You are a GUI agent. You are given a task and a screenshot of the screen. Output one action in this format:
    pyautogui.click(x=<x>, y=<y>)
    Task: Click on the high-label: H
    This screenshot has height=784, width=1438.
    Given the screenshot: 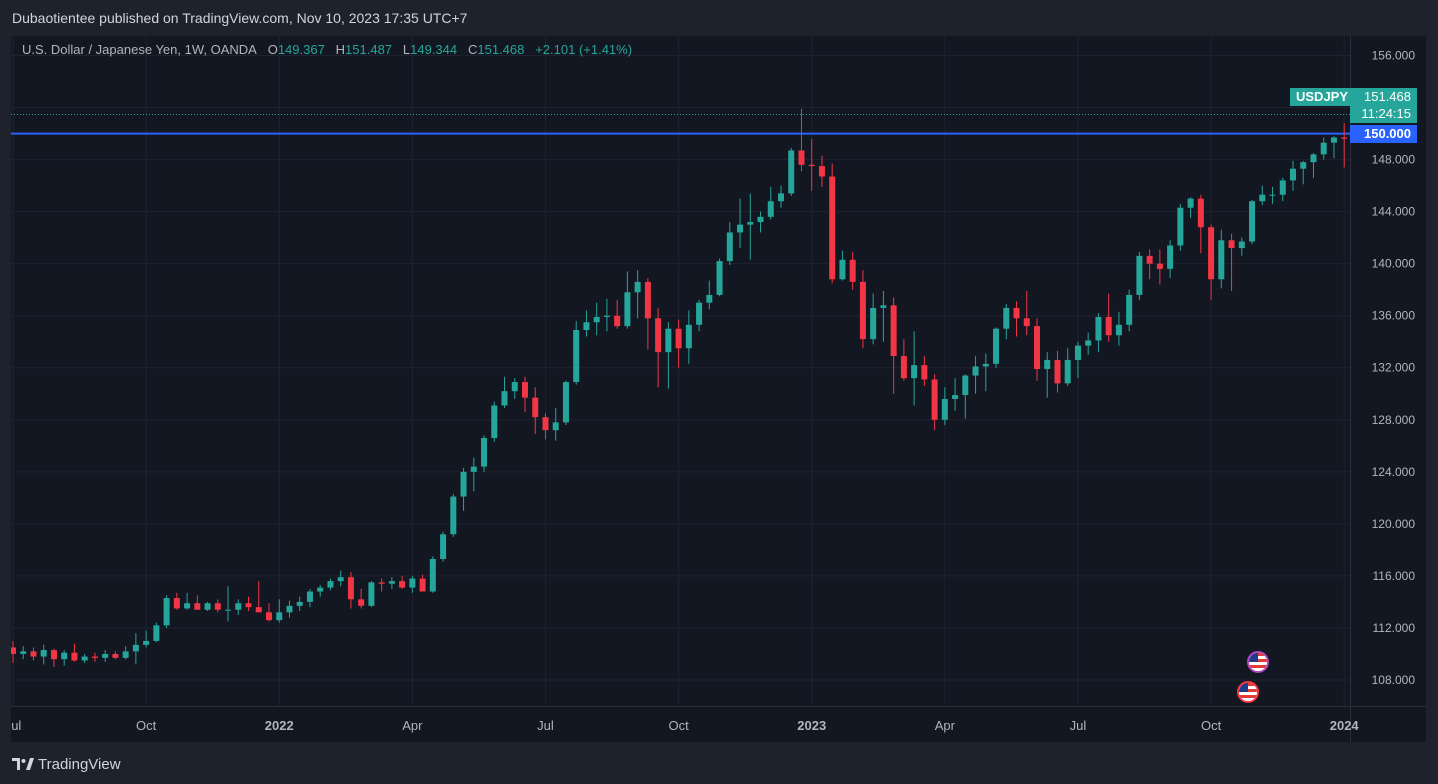 What is the action you would take?
    pyautogui.click(x=340, y=49)
    